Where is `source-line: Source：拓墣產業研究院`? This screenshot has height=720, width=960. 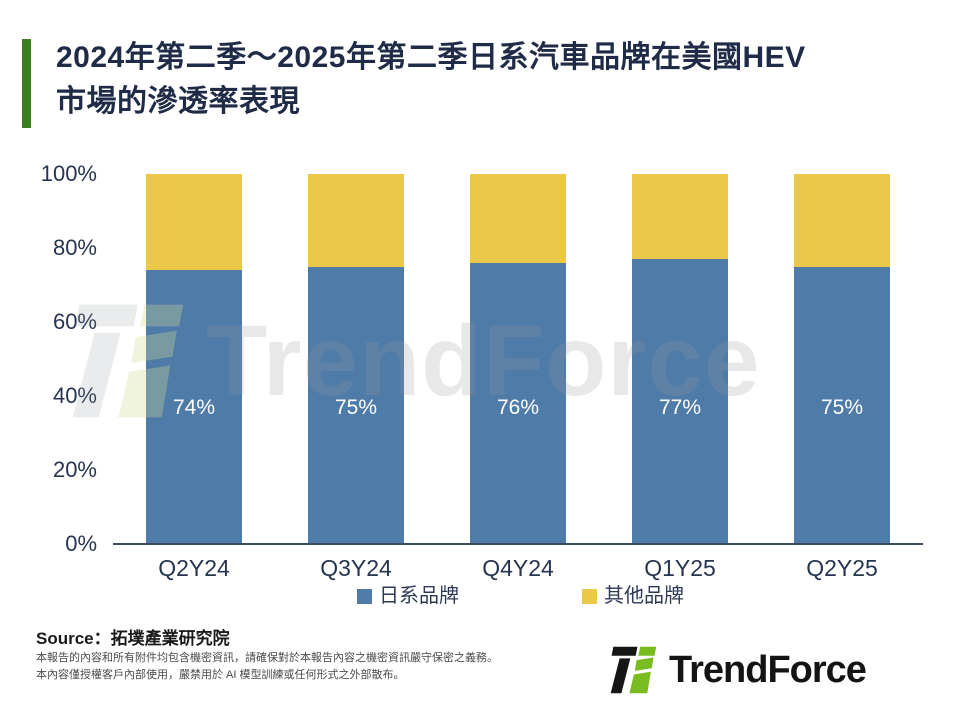
source-line: Source：拓墣產業研究院 is located at coordinates (133, 638).